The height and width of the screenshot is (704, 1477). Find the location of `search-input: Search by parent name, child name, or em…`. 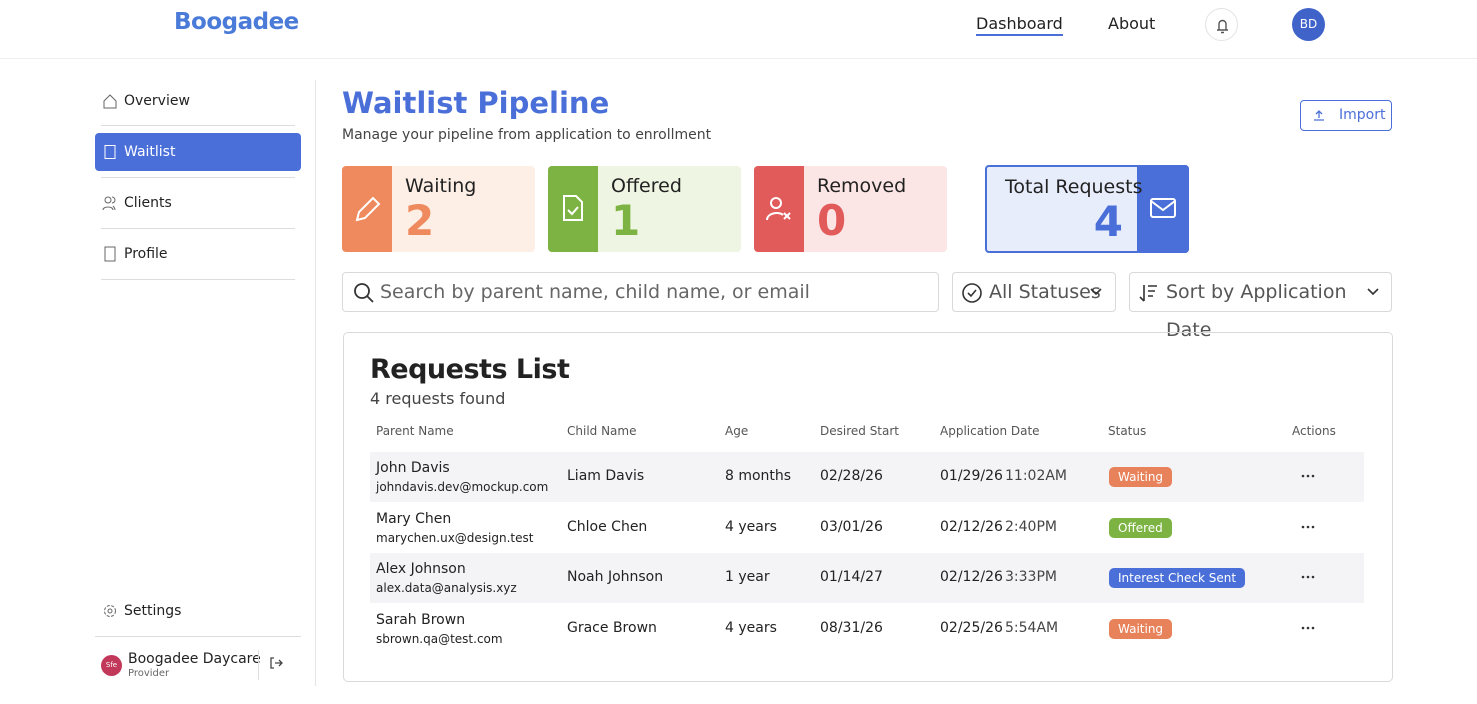

search-input: Search by parent name, child name, or em… is located at coordinates (640, 292).